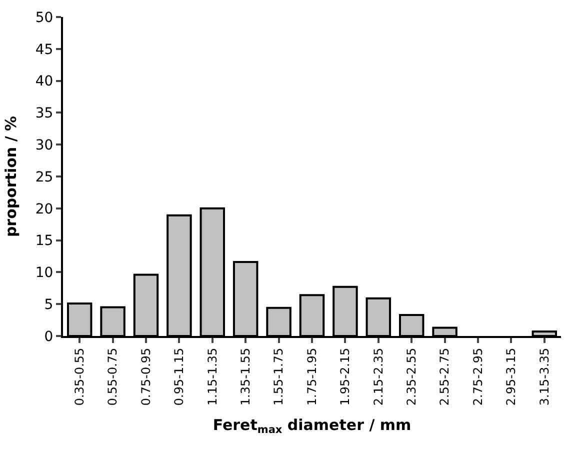  I want to click on x-tick-label: 1.15-1.35, so click(212, 377).